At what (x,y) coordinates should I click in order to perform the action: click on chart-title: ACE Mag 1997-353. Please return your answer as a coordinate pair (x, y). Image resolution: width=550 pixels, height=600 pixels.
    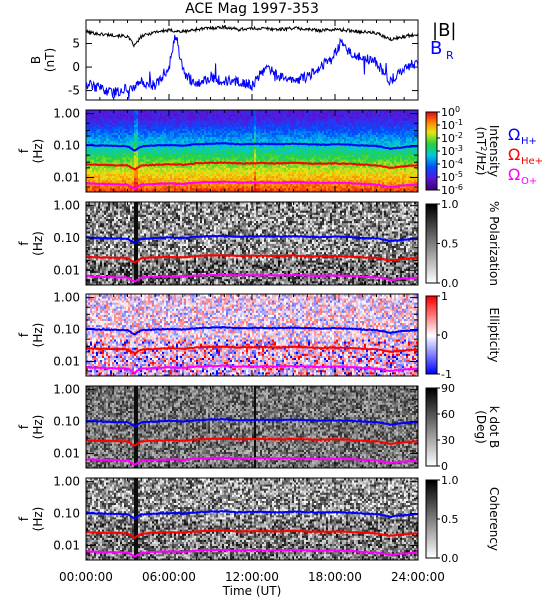
    Looking at the image, I should click on (252, 9).